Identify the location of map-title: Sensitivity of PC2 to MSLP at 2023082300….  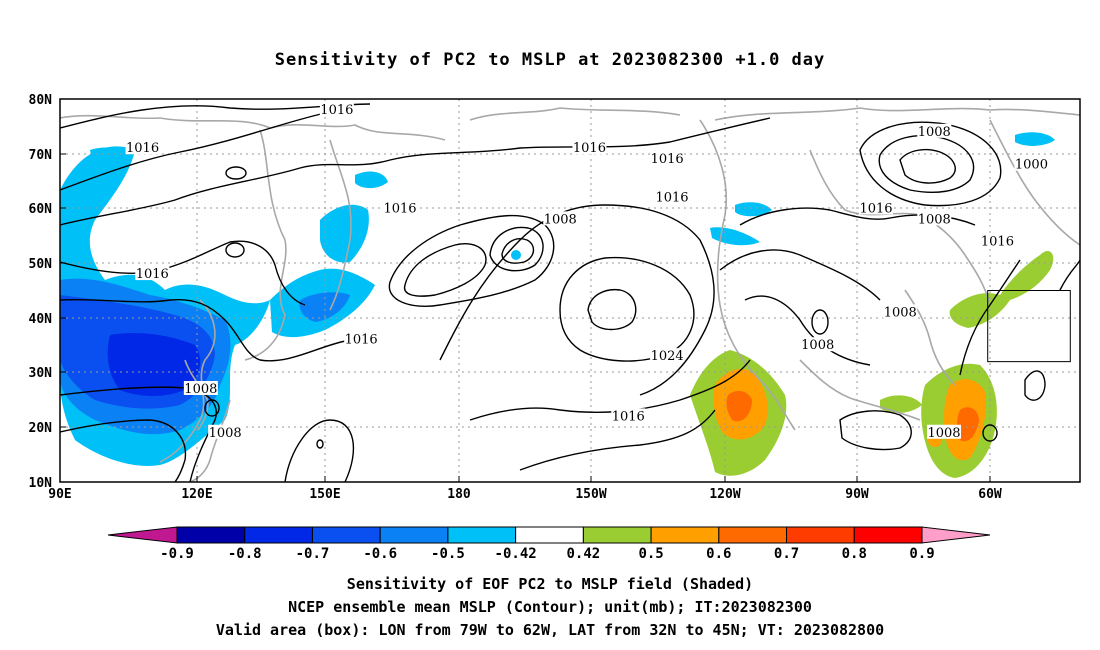
(550, 60).